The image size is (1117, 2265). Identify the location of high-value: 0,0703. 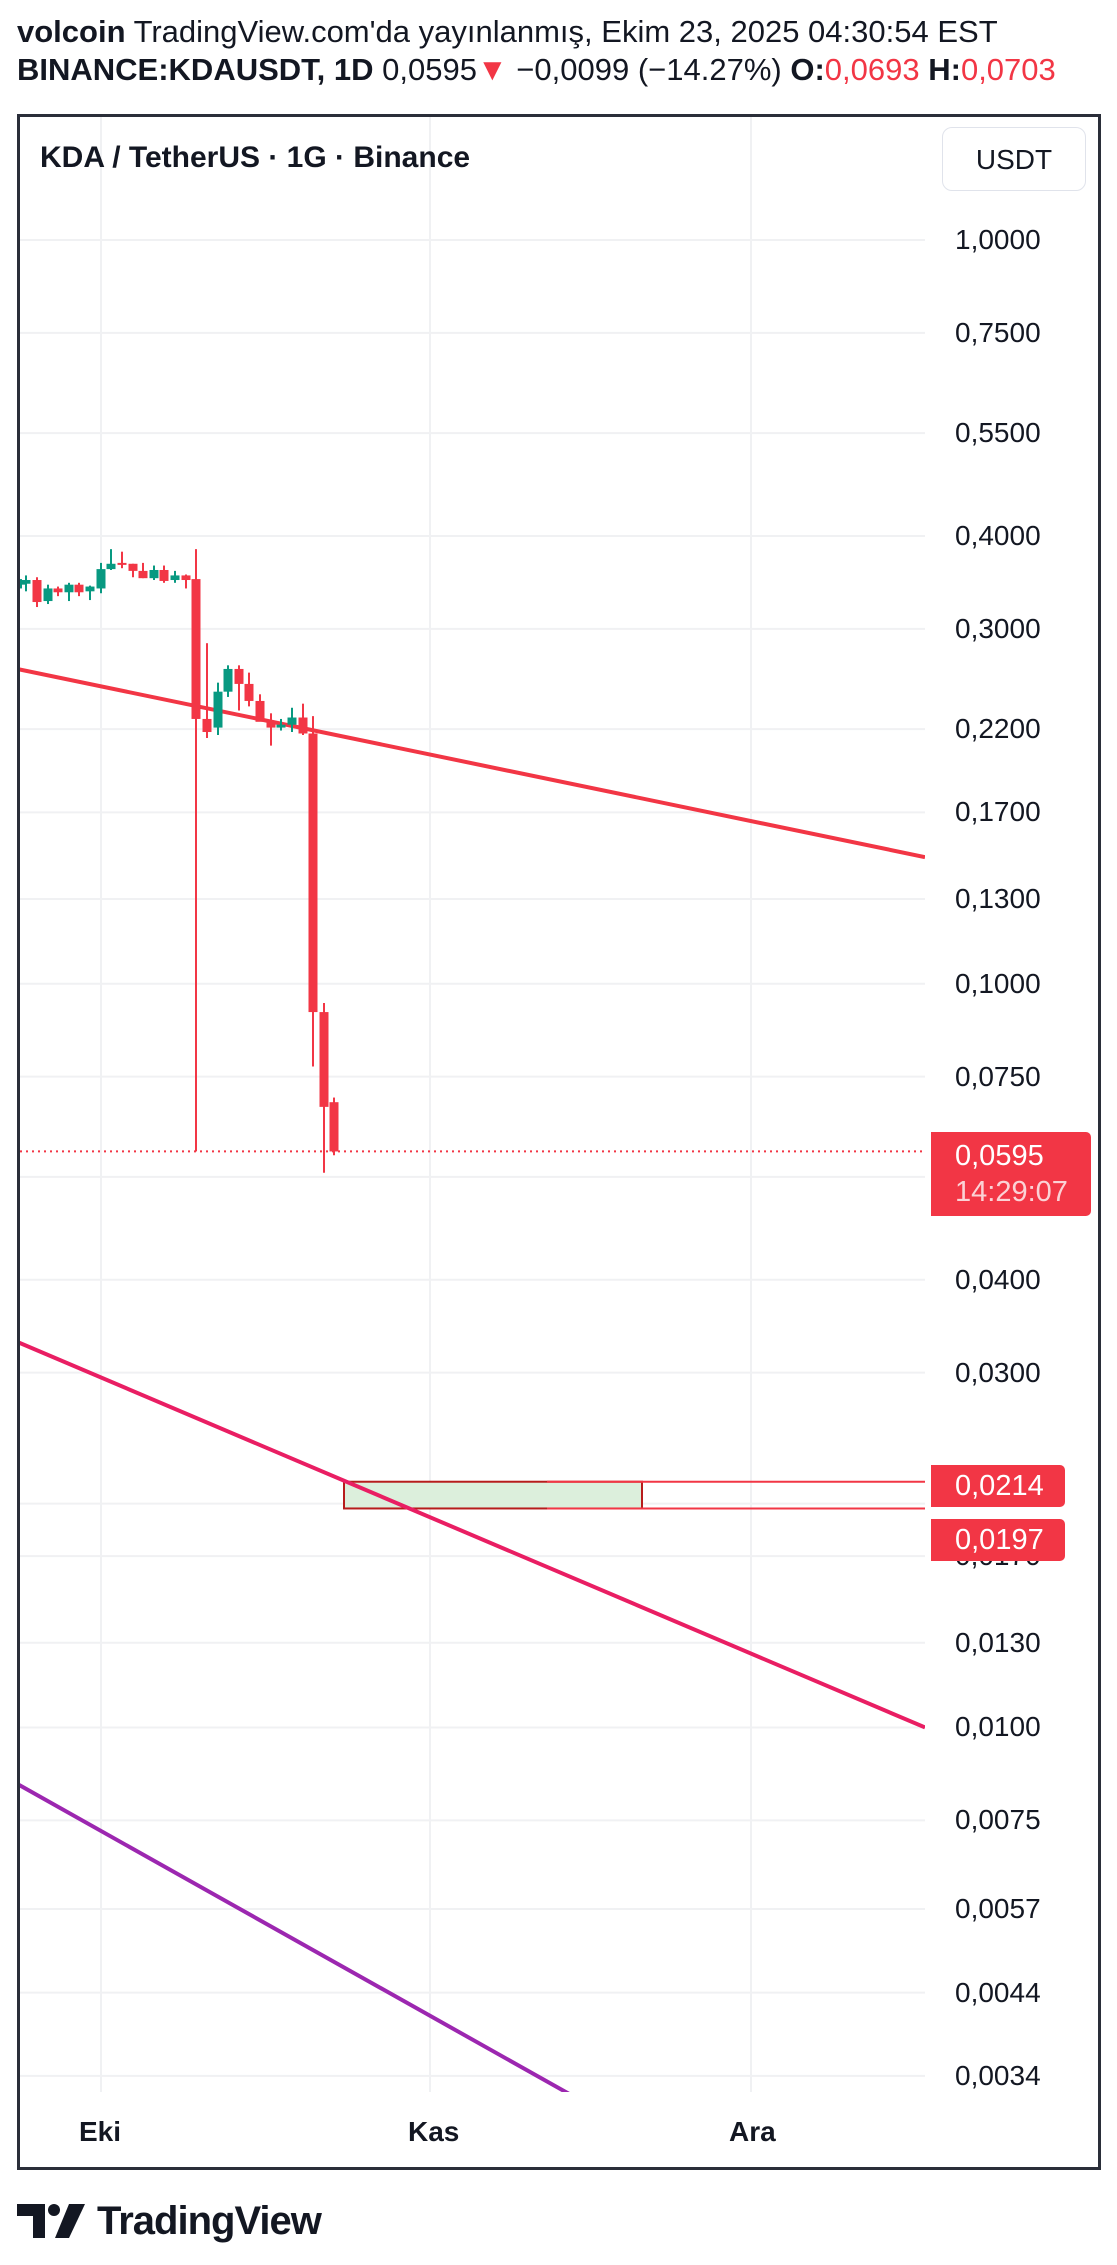
(1008, 69).